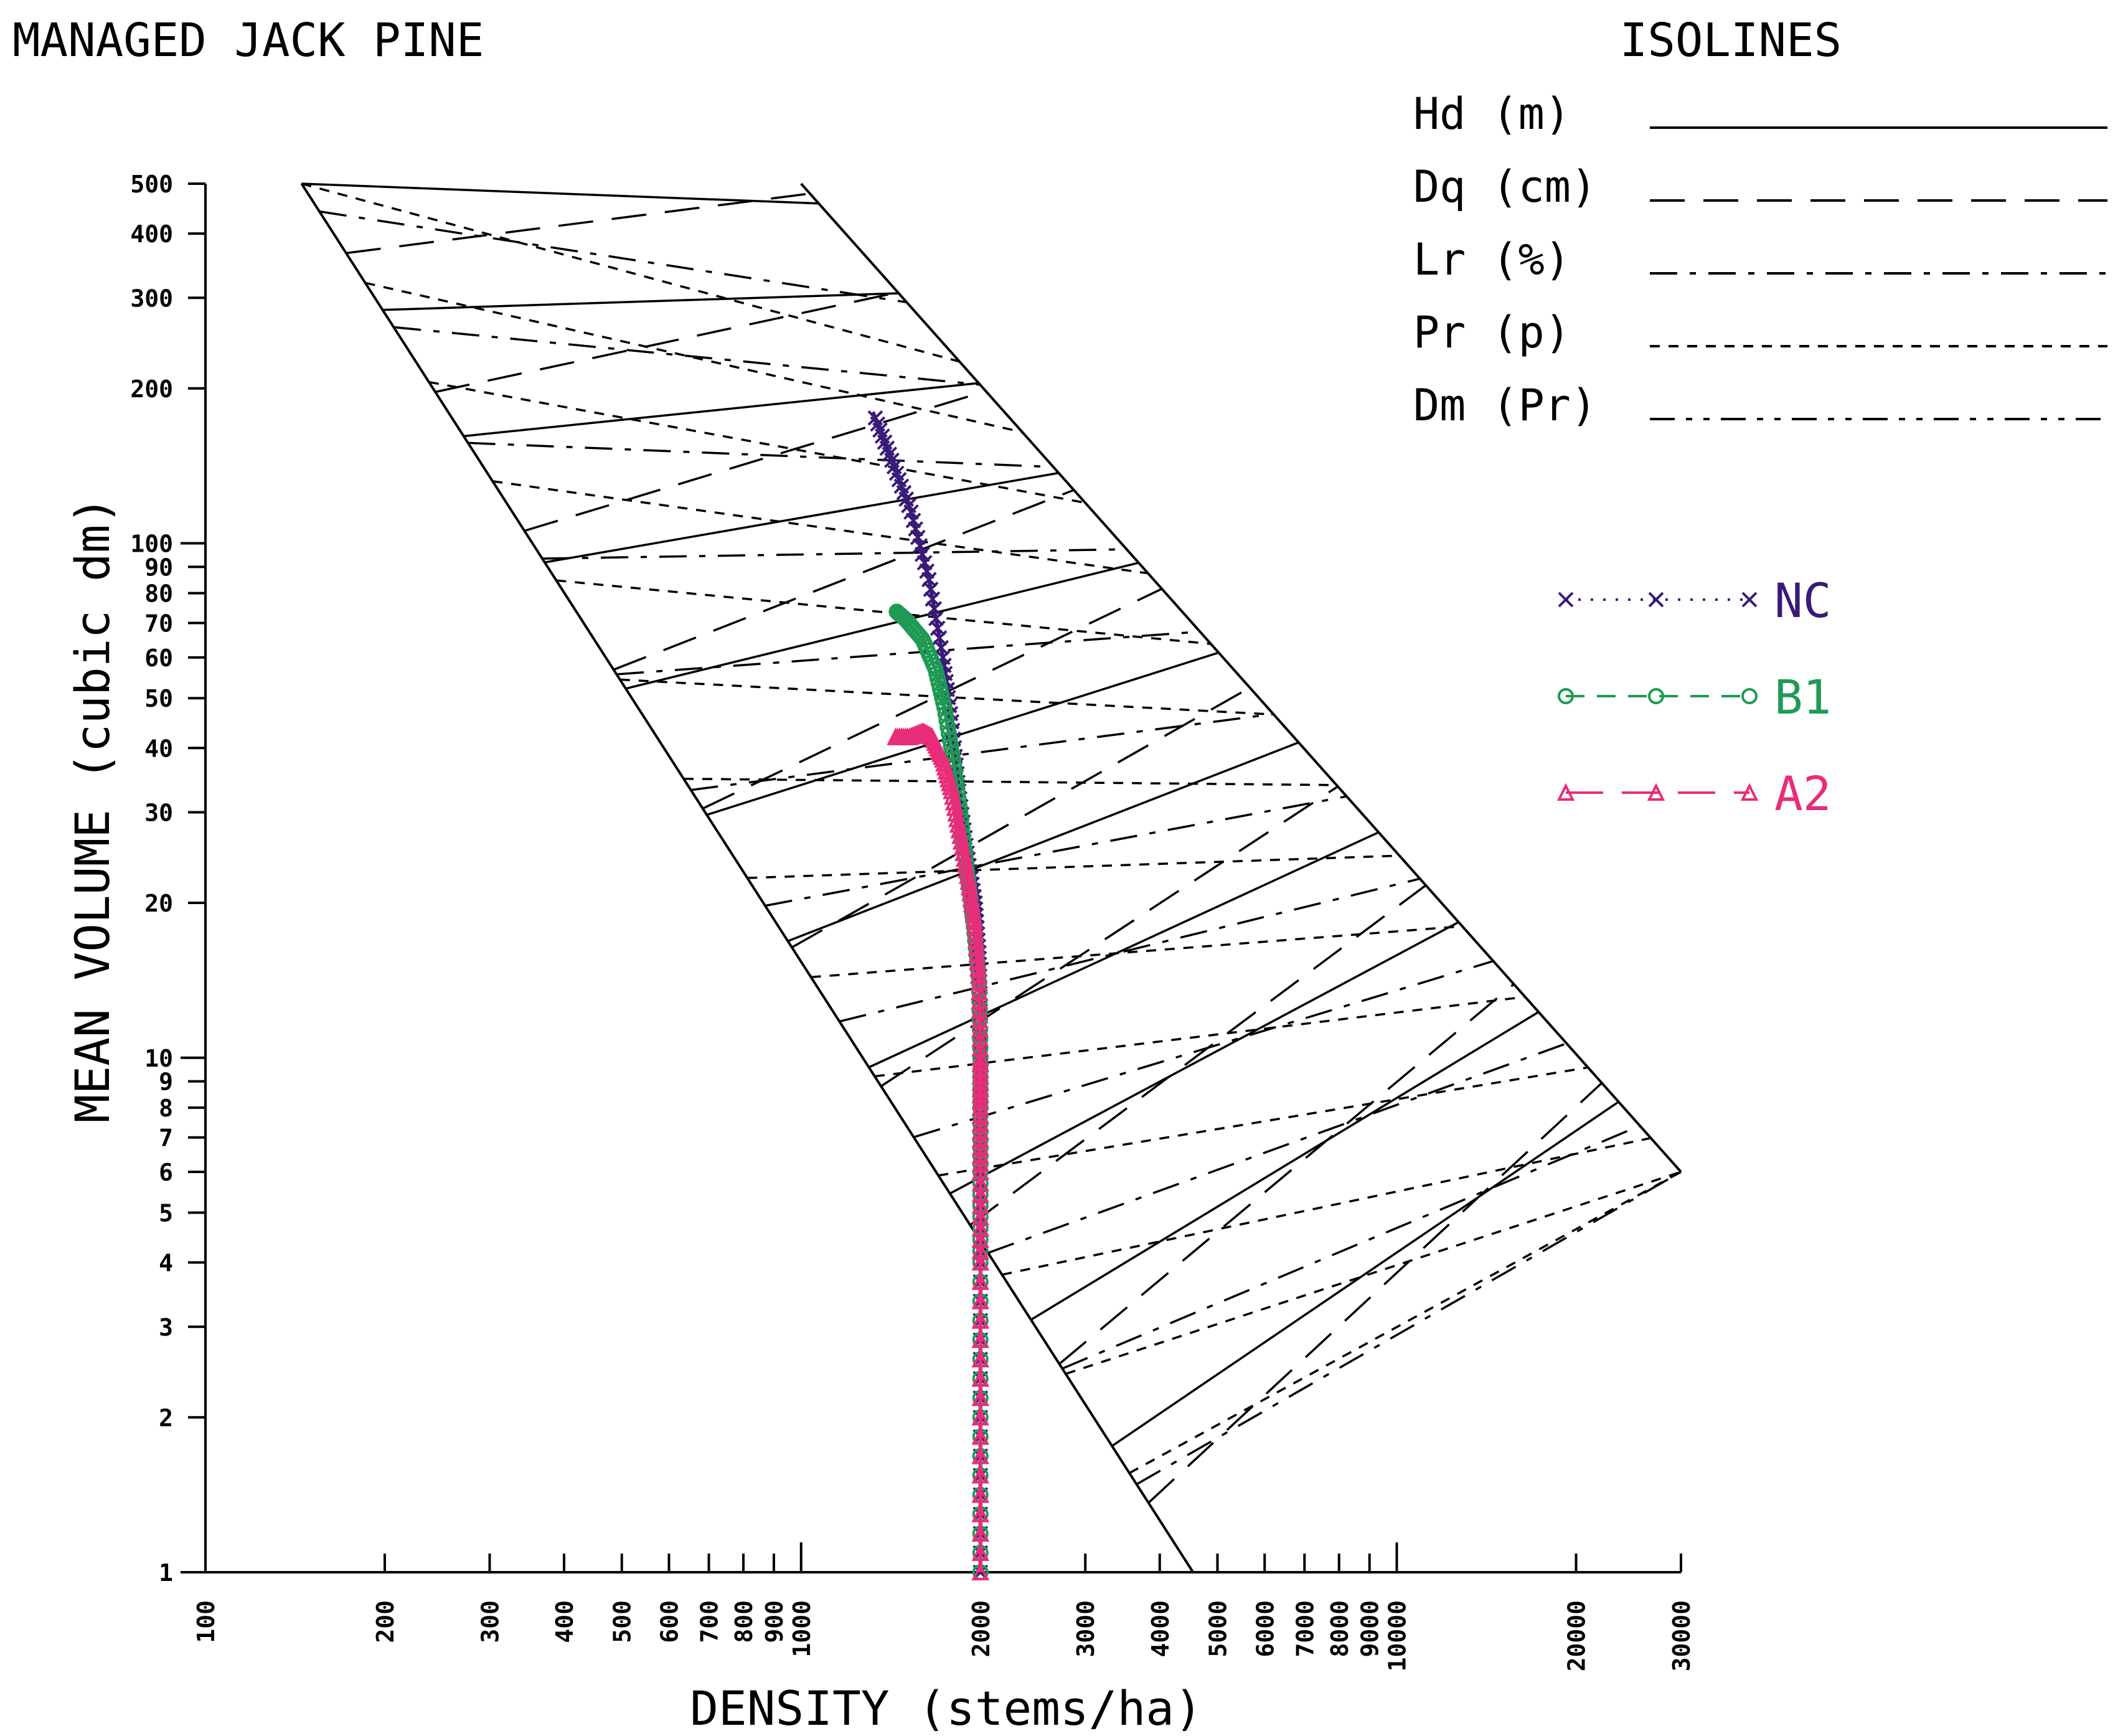 The width and height of the screenshot is (2123, 1736). I want to click on y-tick-label: 7, so click(166, 1138).